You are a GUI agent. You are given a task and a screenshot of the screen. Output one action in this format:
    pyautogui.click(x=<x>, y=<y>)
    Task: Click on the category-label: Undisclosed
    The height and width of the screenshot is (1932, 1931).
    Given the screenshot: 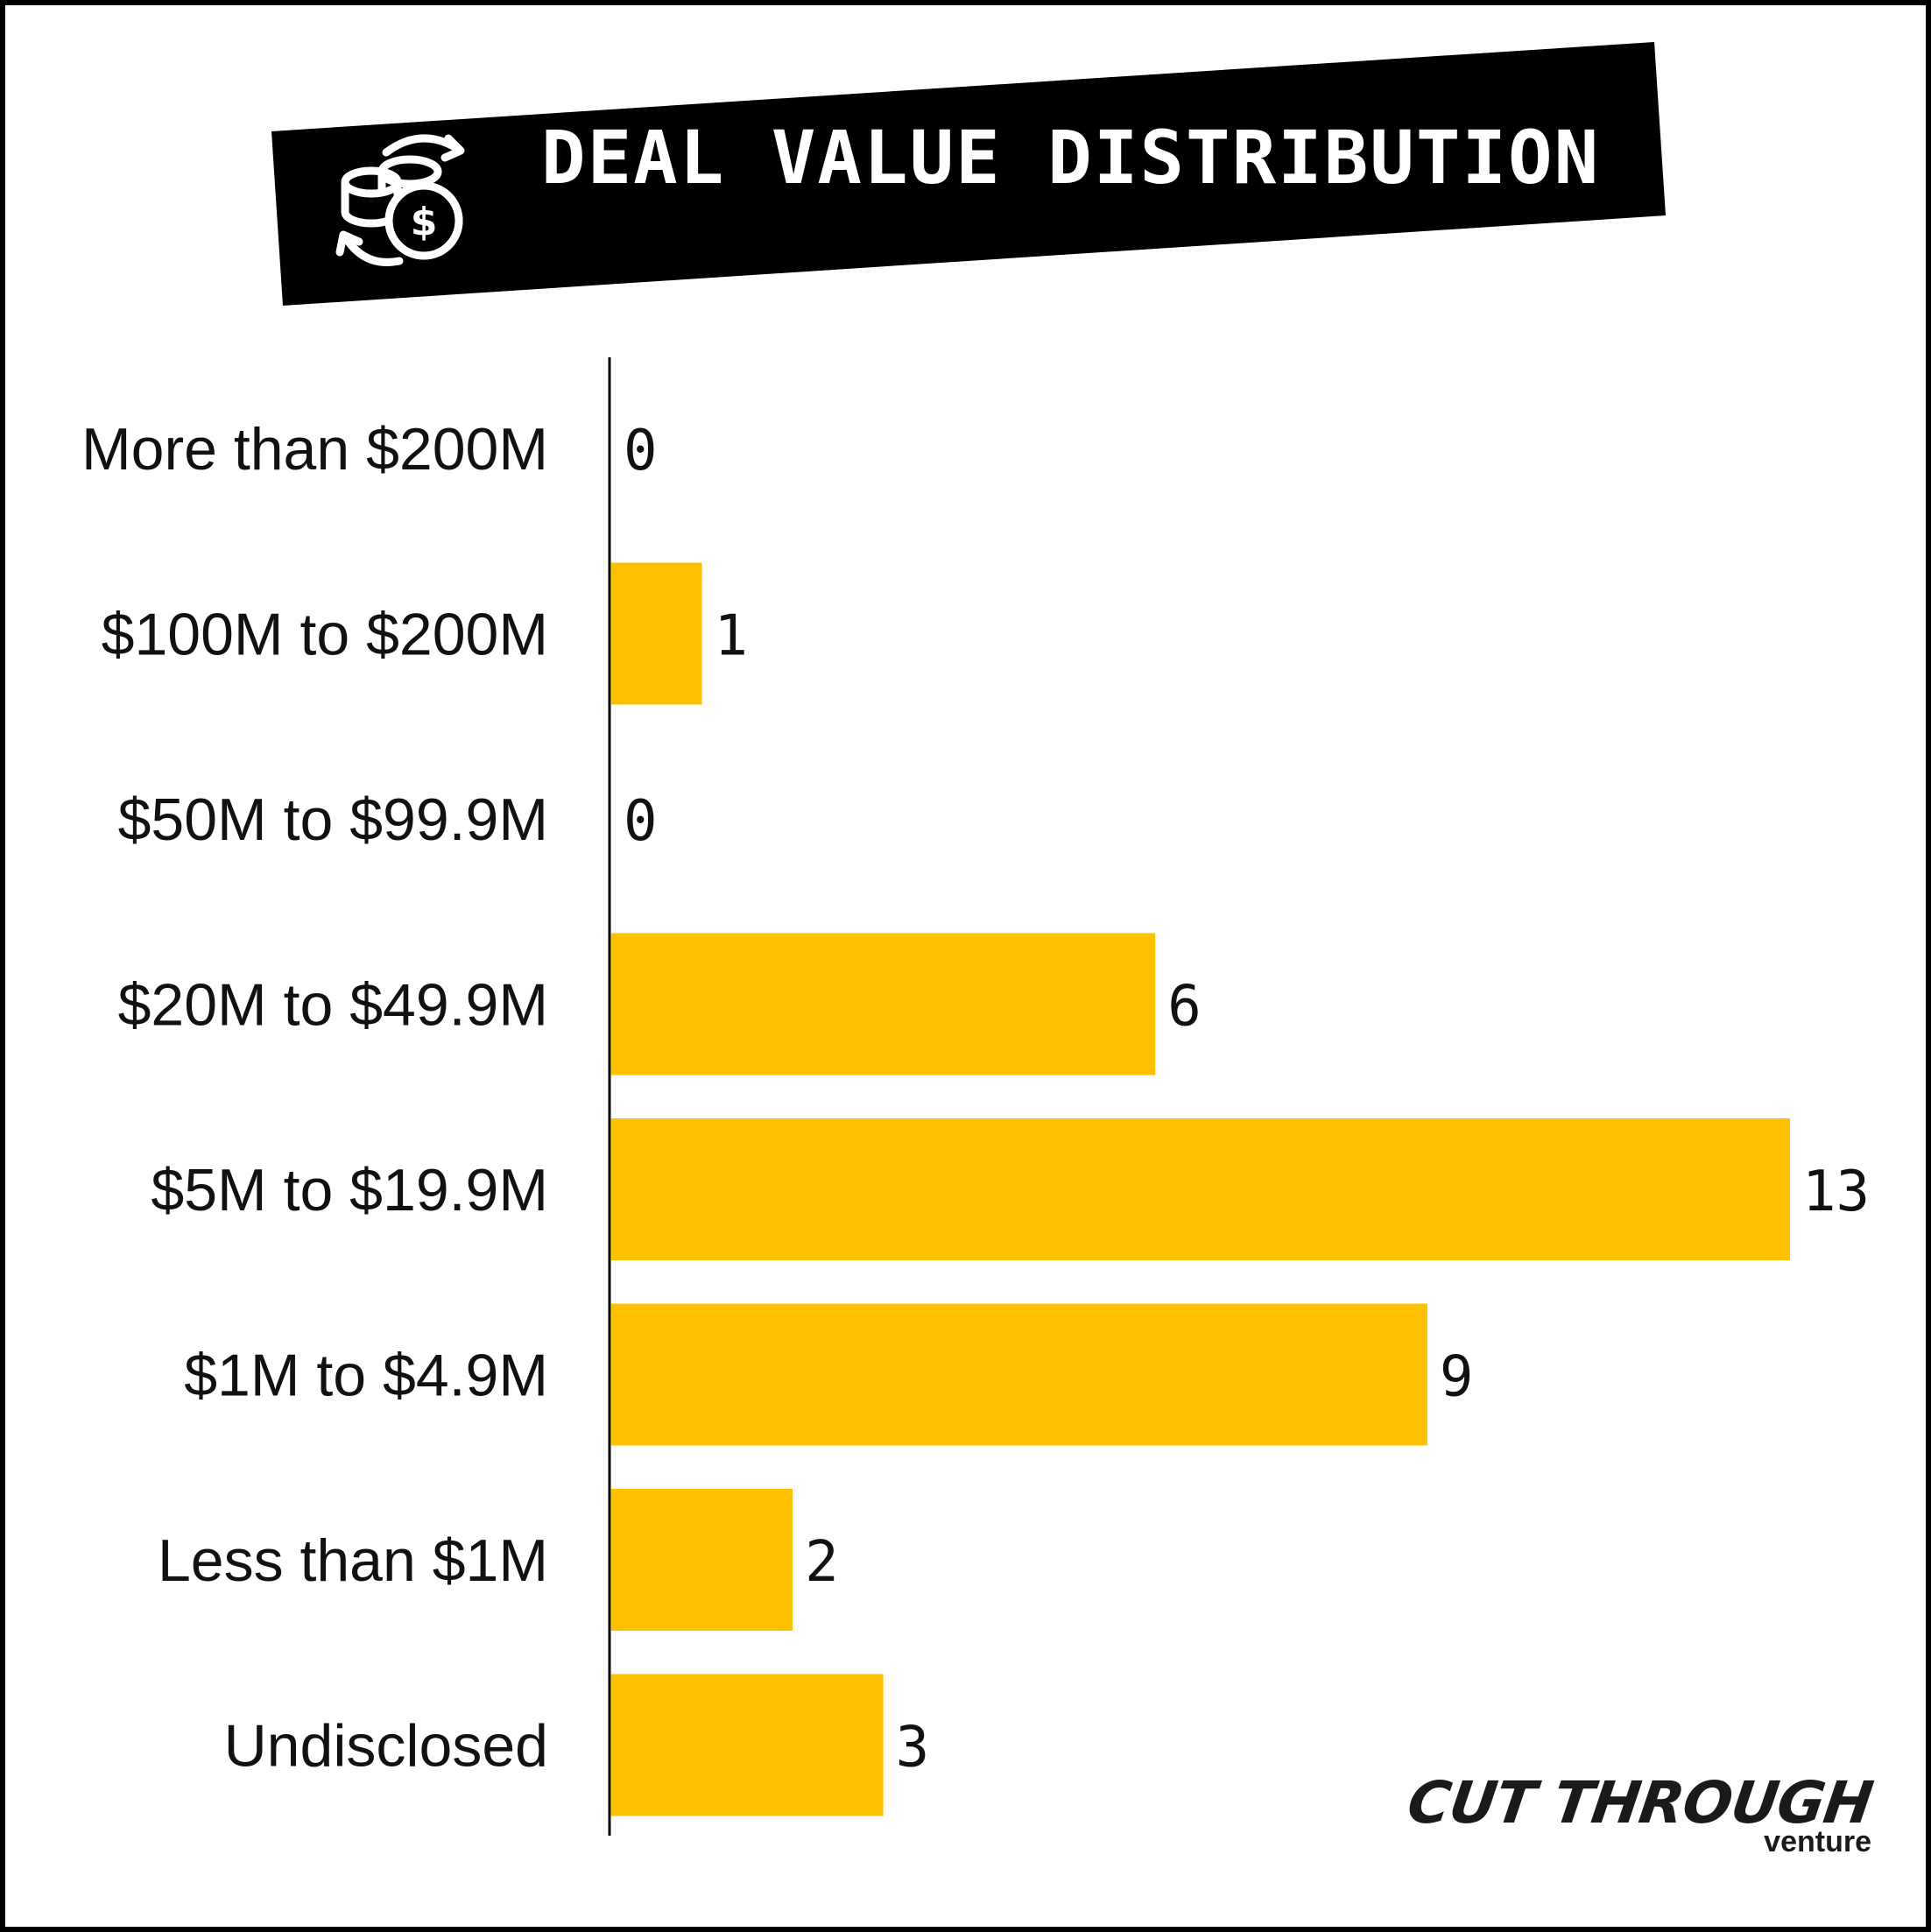 What is the action you would take?
    pyautogui.click(x=386, y=1746)
    